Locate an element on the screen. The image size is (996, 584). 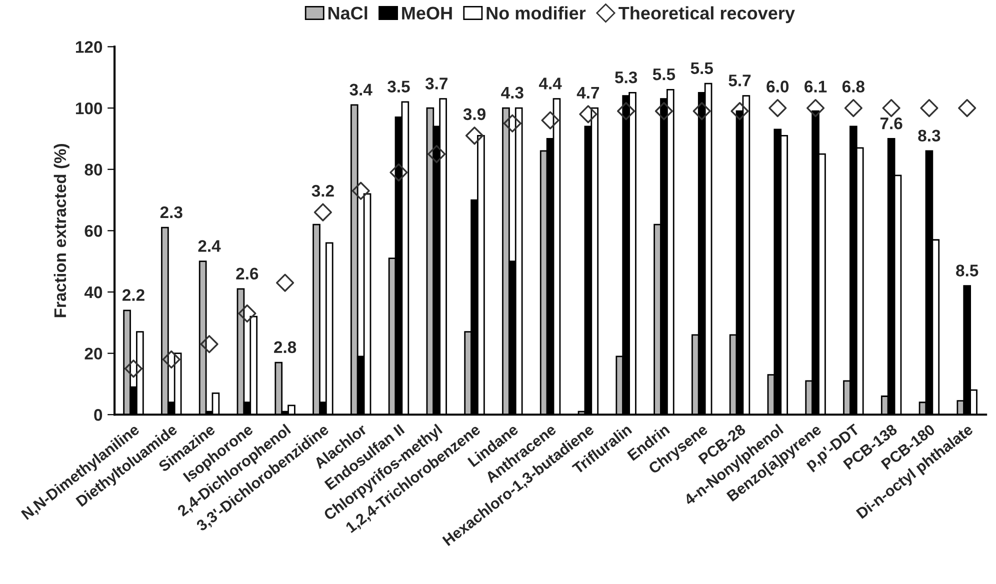
legend-label: MeOH is located at coordinates (427, 13).